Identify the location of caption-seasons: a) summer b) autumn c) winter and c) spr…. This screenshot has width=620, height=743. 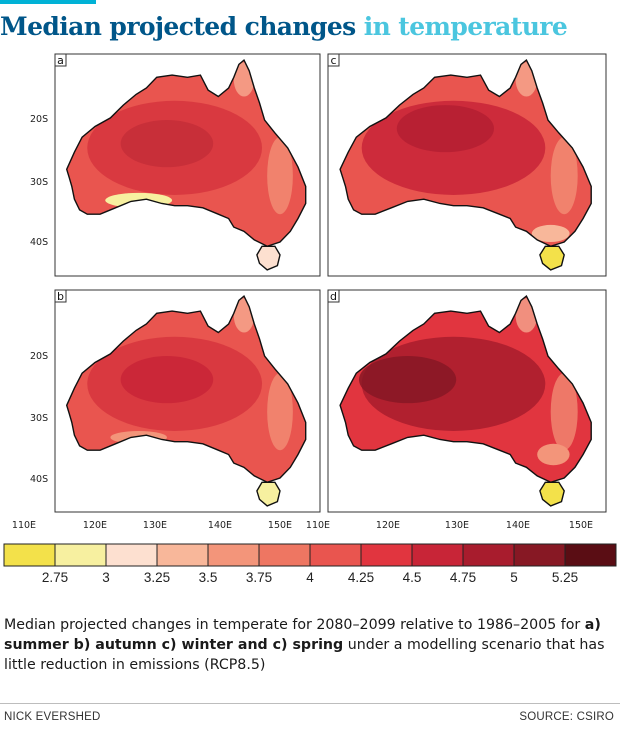
(302, 635).